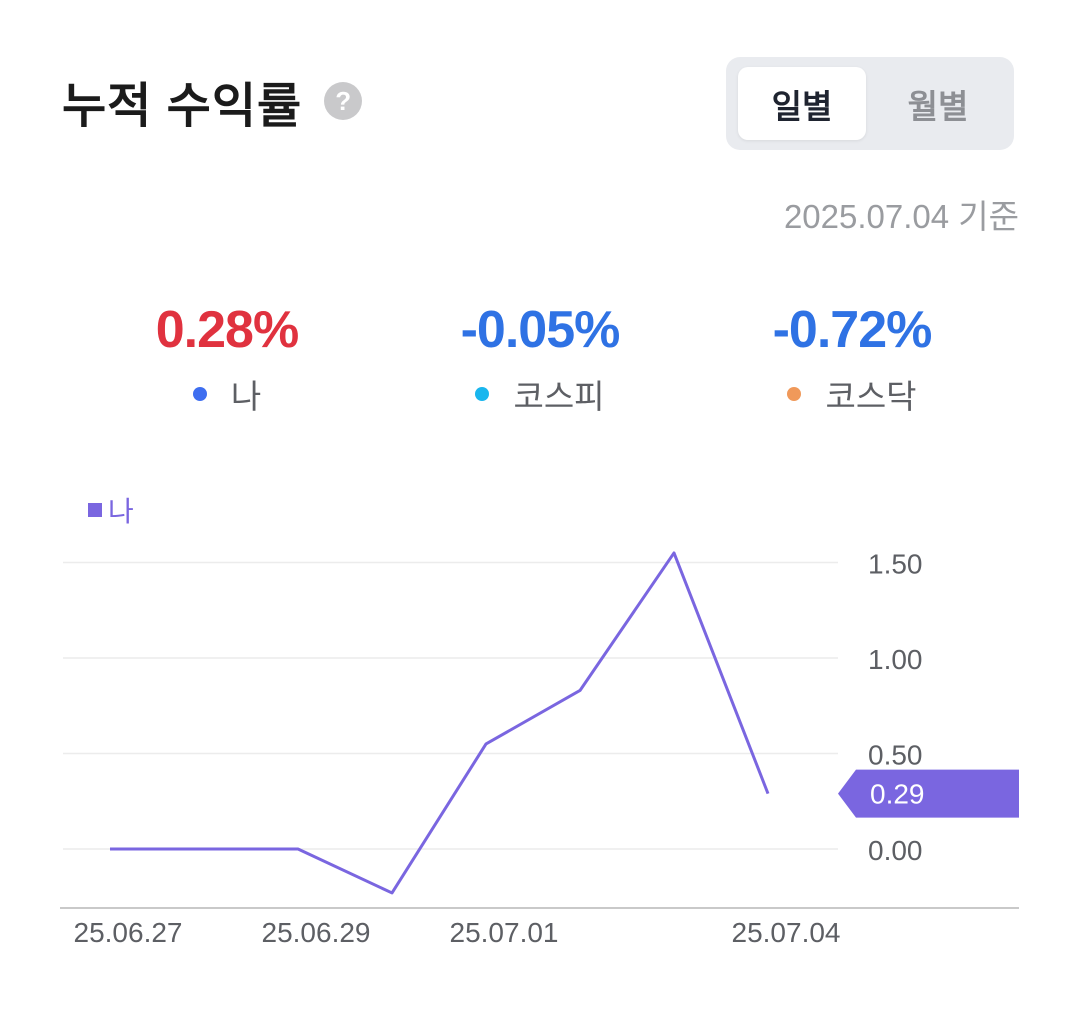 The image size is (1079, 1025). What do you see at coordinates (227, 330) in the screenshot?
I see `summary-value: 0.28%` at bounding box center [227, 330].